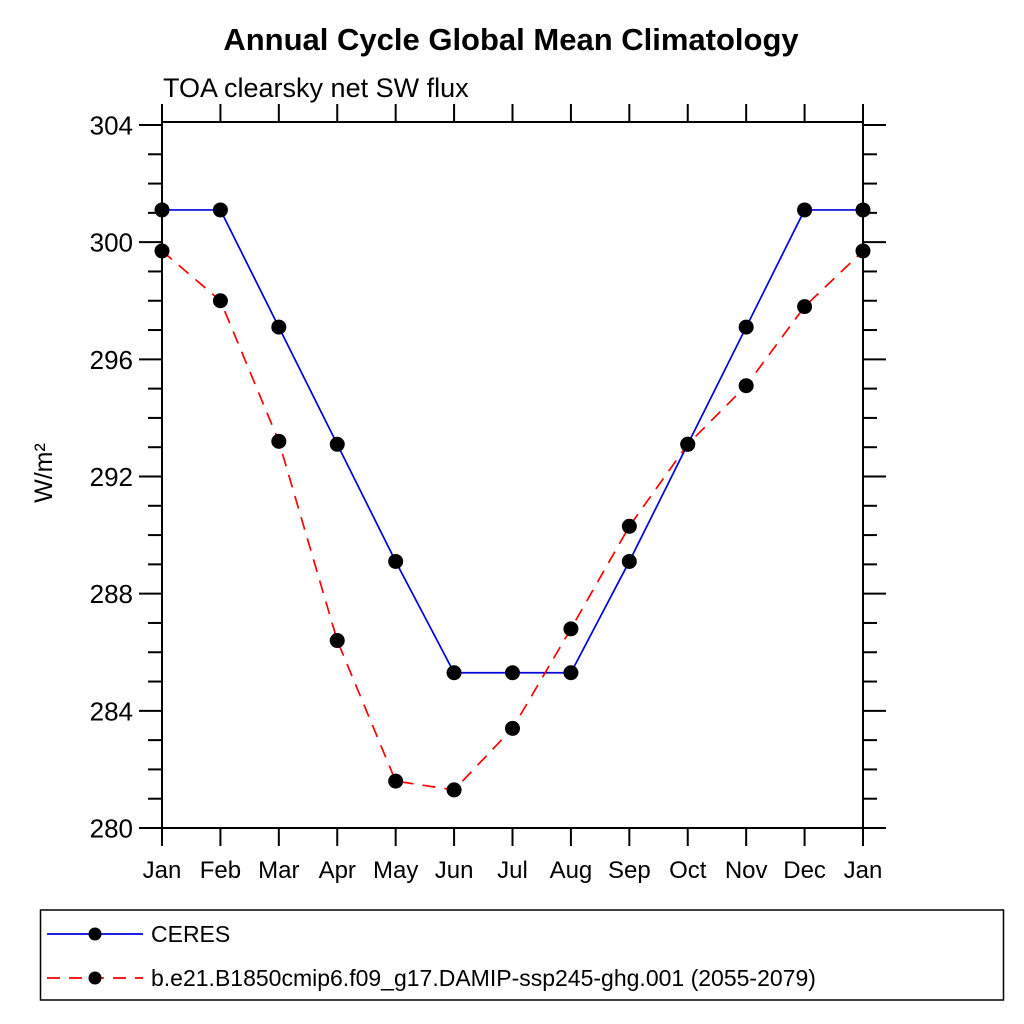 This screenshot has width=1024, height=1024. Describe the element at coordinates (111, 829) in the screenshot. I see `y-tick-label: 280` at that location.